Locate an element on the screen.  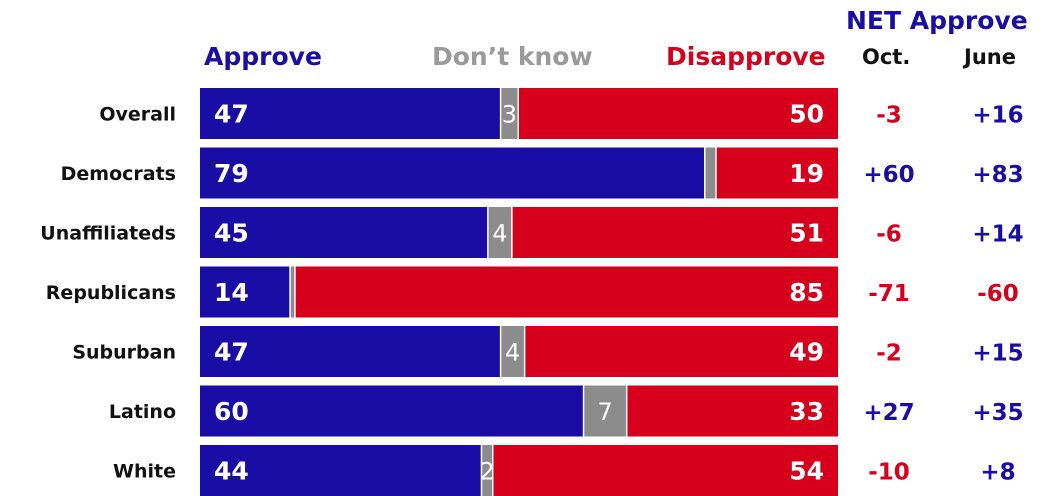
disapprove-value-label: 85 is located at coordinates (806, 292).